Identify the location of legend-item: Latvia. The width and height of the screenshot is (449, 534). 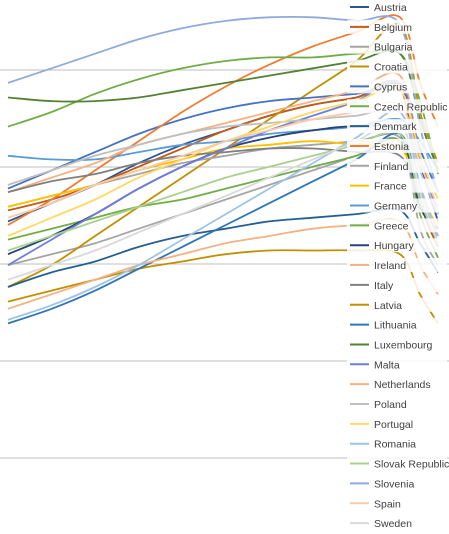
(397, 304).